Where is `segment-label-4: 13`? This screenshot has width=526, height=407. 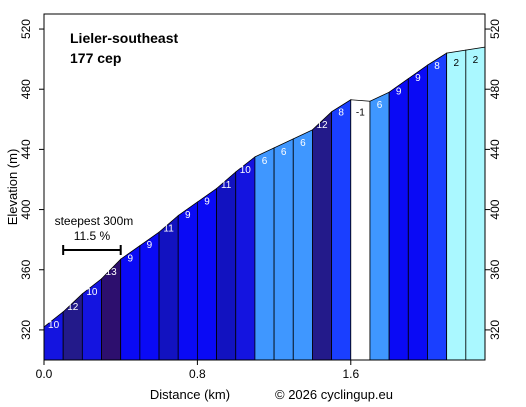 segment-label-4: 13 is located at coordinates (112, 272).